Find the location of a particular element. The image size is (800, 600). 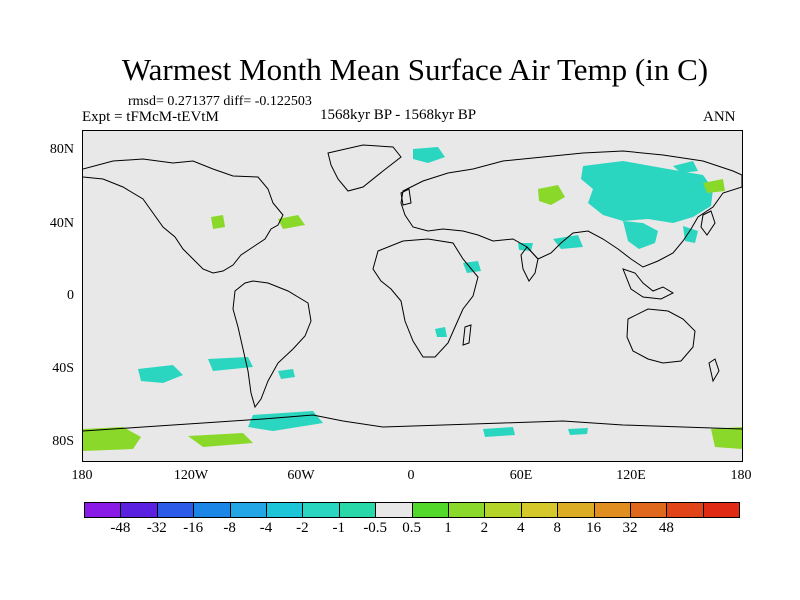

colorbar-label: 16 is located at coordinates (594, 528).